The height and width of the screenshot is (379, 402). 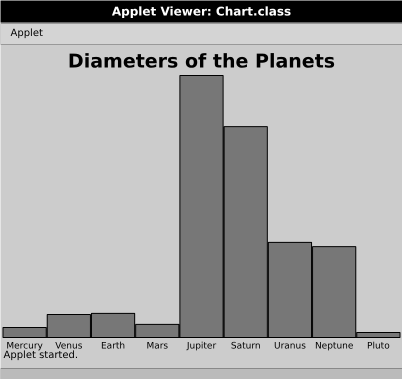 What do you see at coordinates (157, 347) in the screenshot?
I see `x-tick-label: Mars` at bounding box center [157, 347].